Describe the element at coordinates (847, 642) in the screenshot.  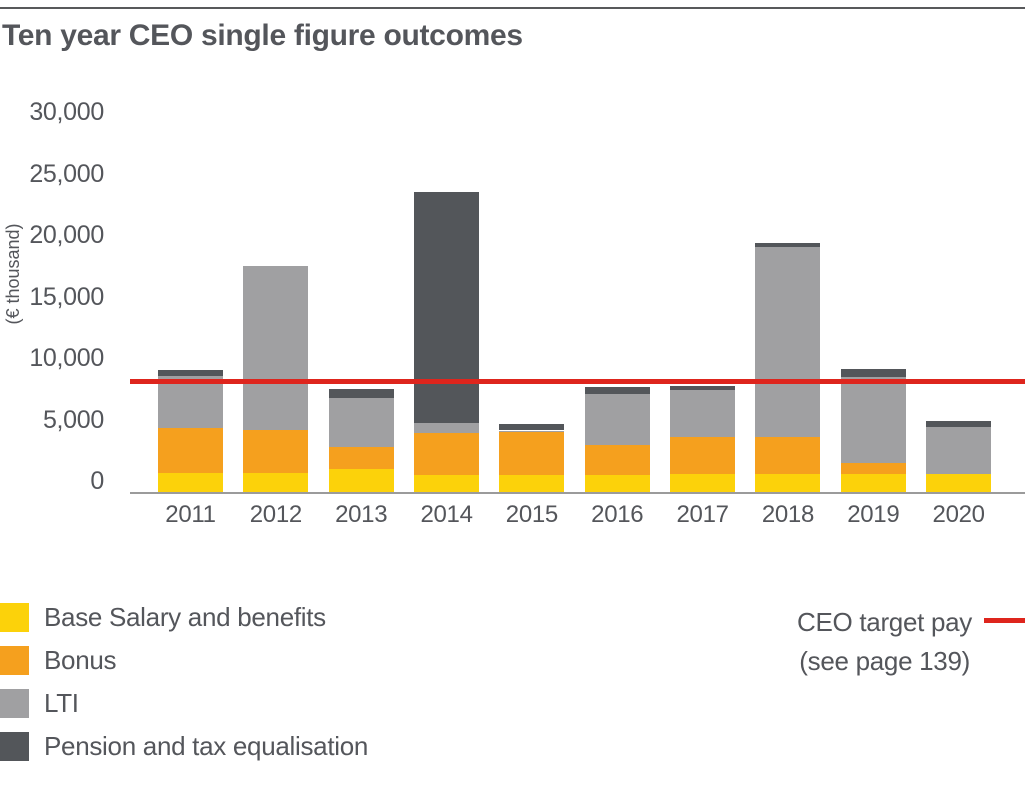
I see `target-pay-annotation: CEO target pay (see page 139)` at that location.